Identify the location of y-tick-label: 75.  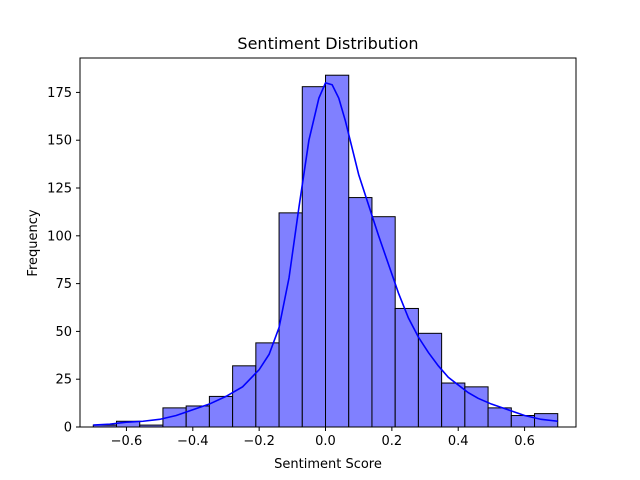
(63, 284).